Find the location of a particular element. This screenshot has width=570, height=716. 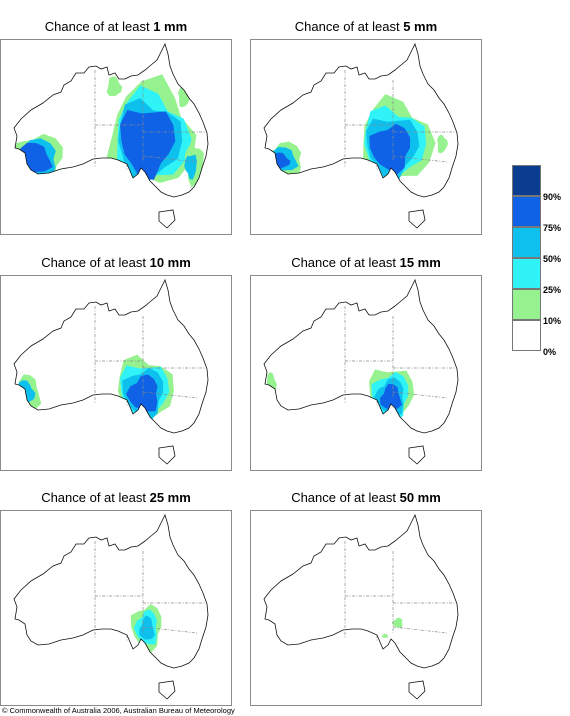

probability-legend: 90% 75% 50% 25% 10% 0% is located at coordinates (541, 261).